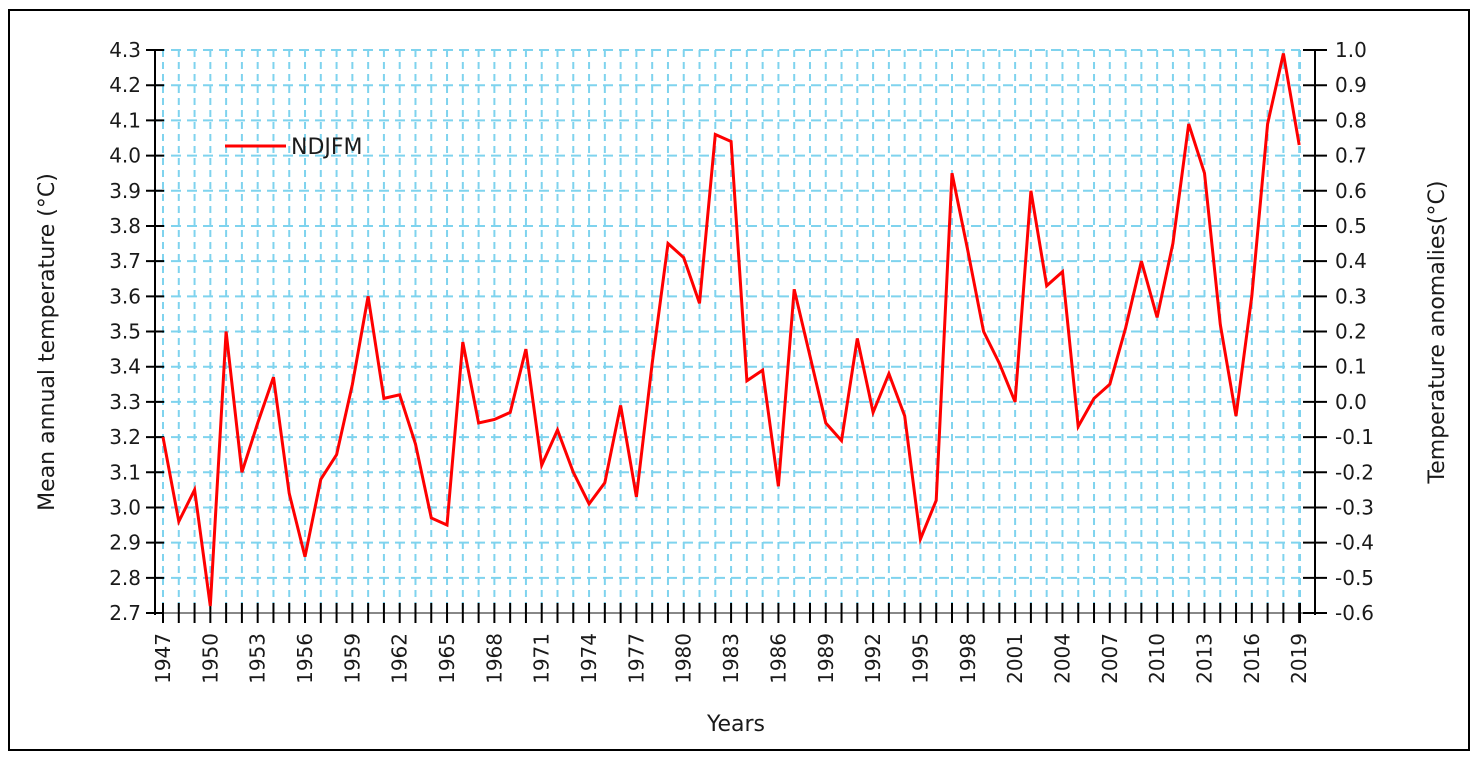  What do you see at coordinates (163, 658) in the screenshot?
I see `x-tick-label: 1947` at bounding box center [163, 658].